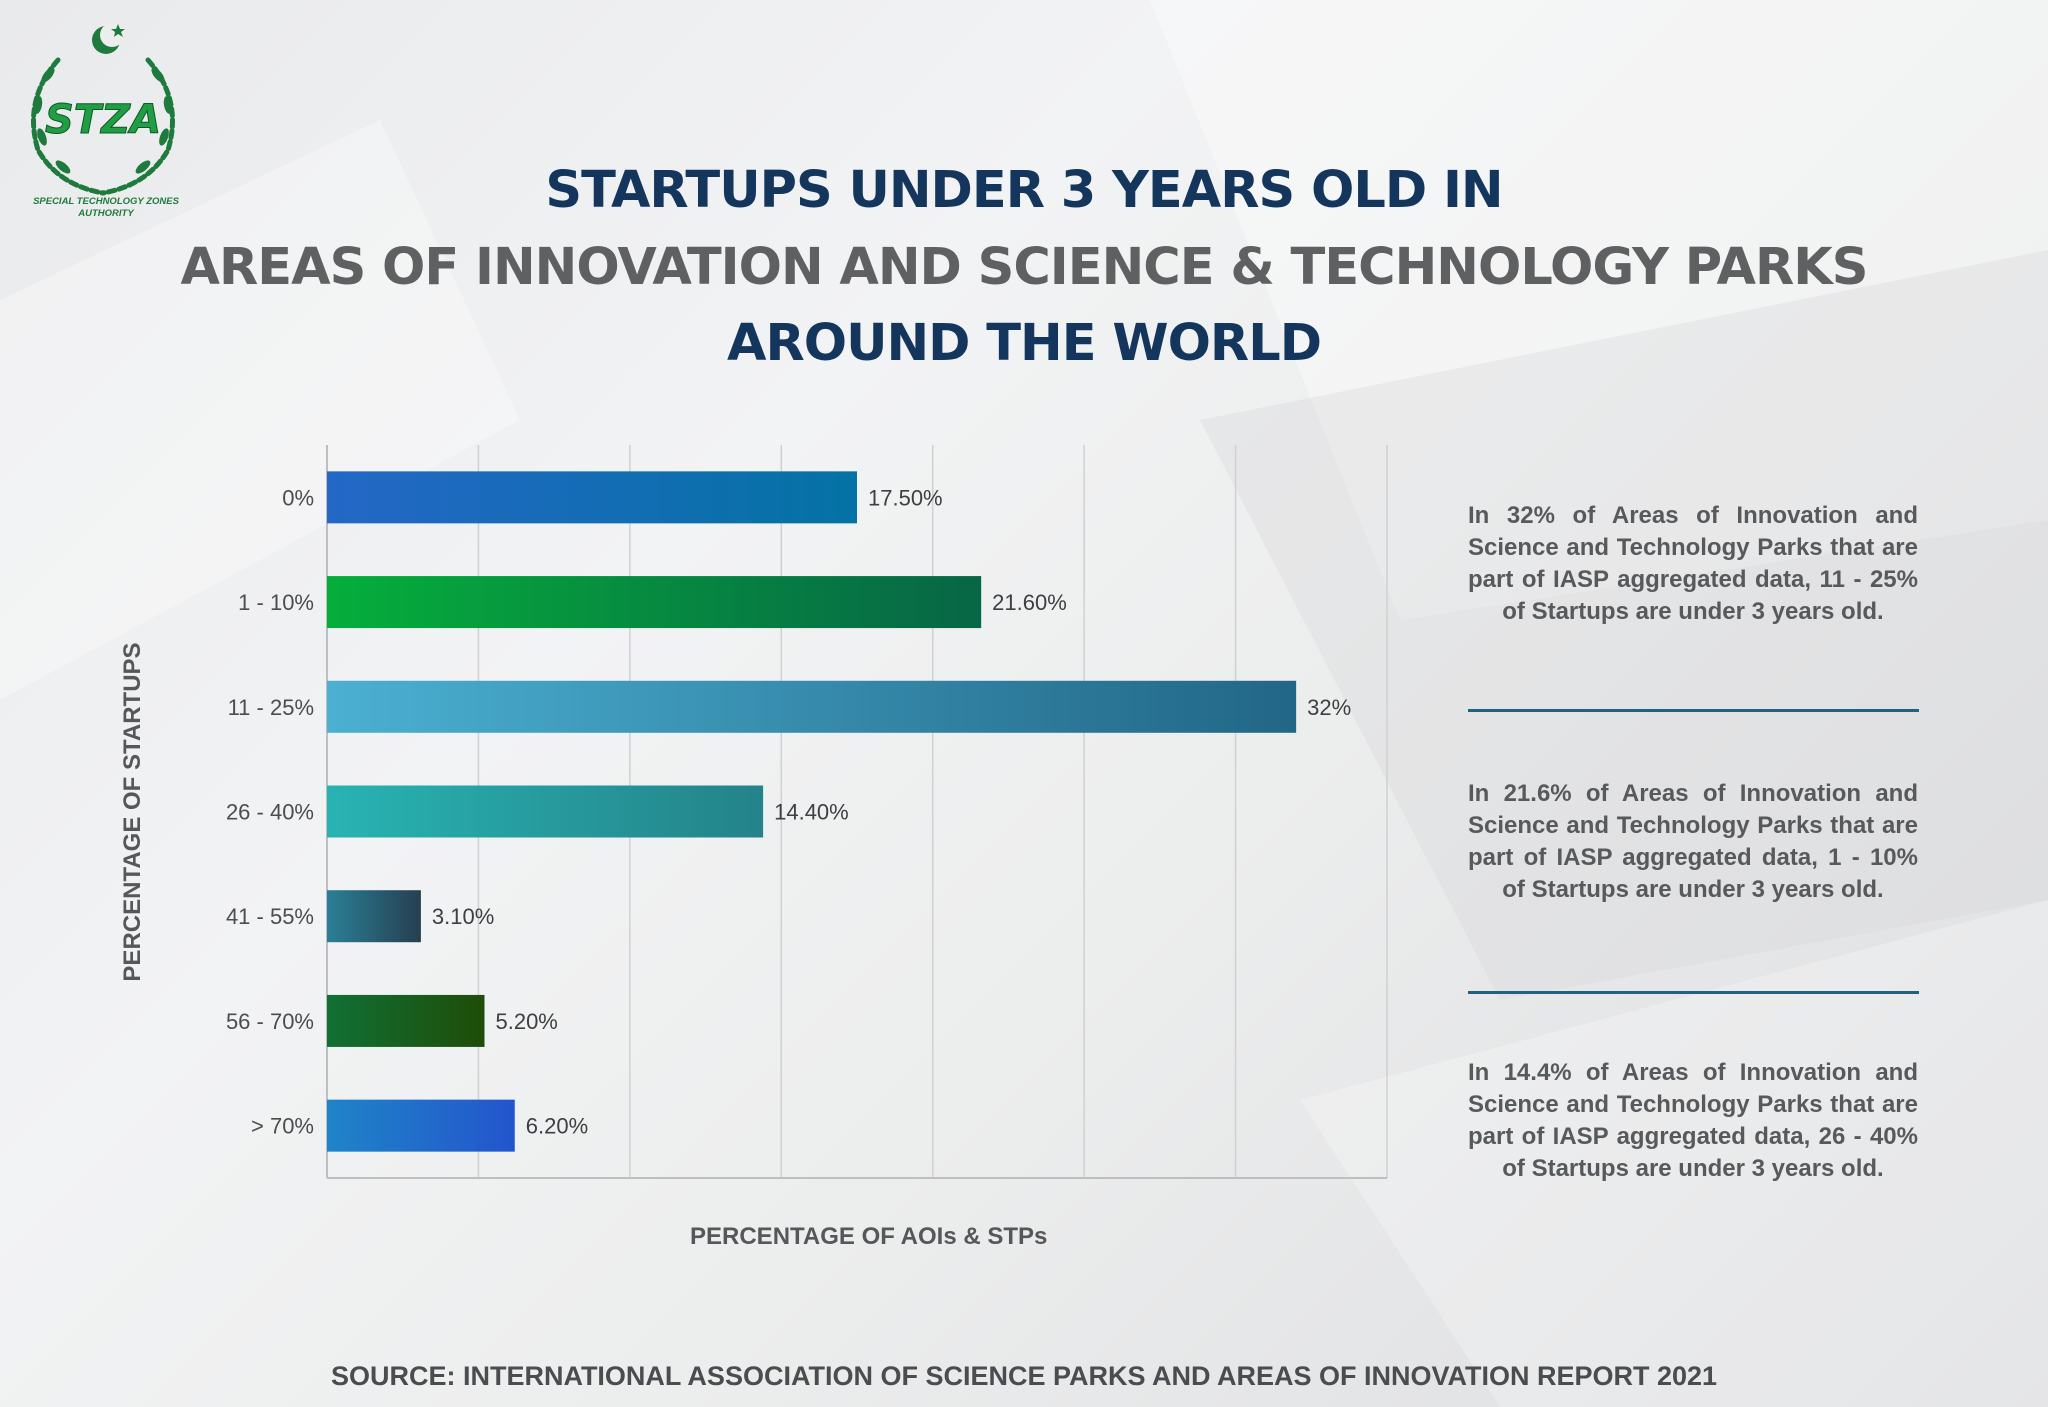 The height and width of the screenshot is (1407, 2048). I want to click on crescent-star-icon, so click(108, 38).